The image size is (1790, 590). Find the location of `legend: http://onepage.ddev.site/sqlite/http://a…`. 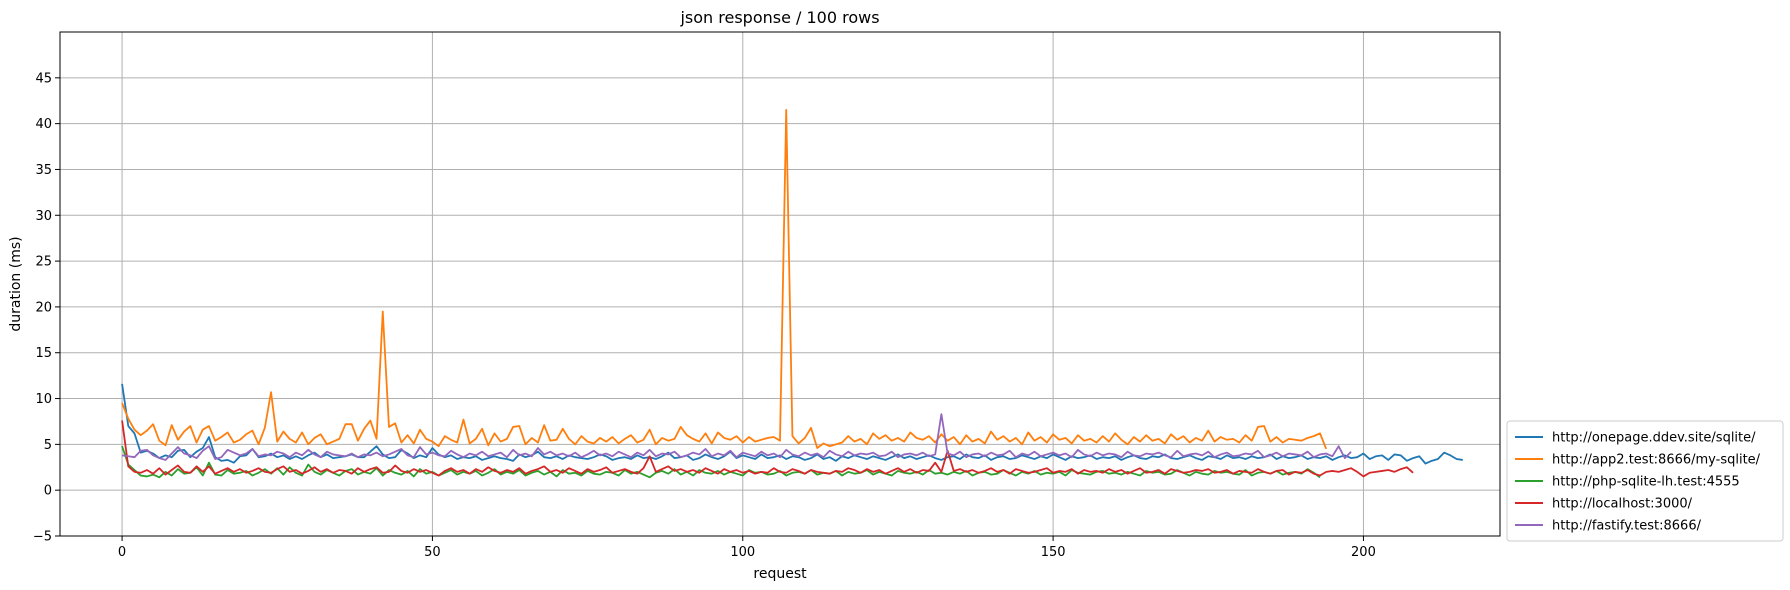

legend: http://onepage.ddev.site/sqlite/http://a… is located at coordinates (1645, 481).